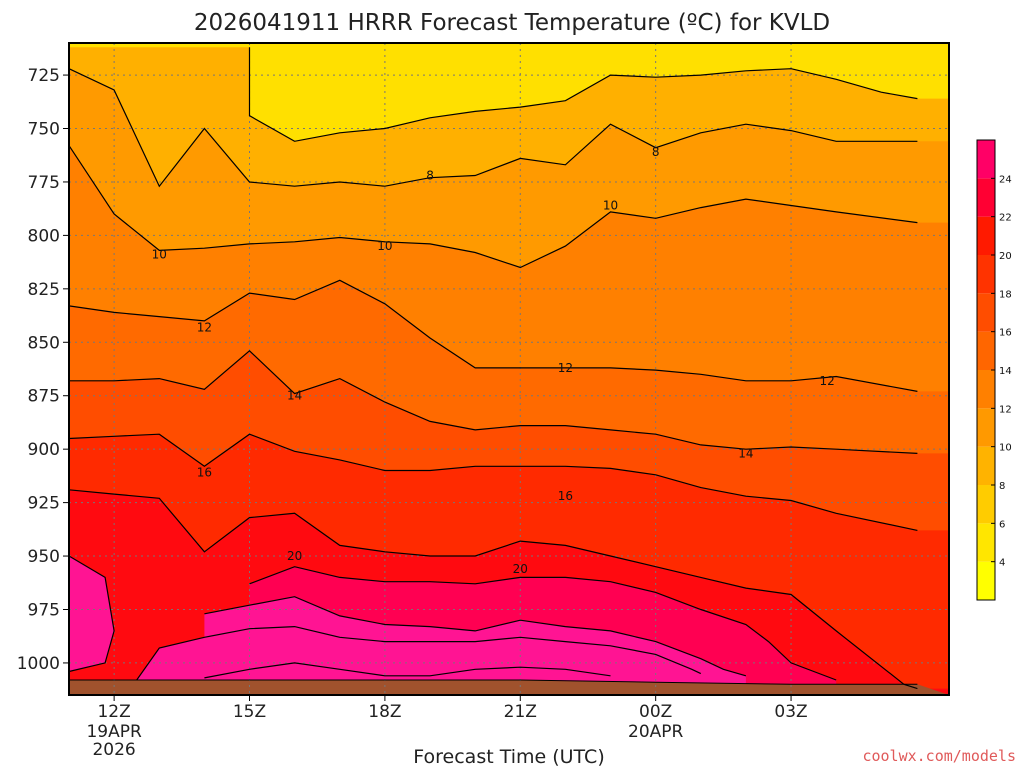  Describe the element at coordinates (44, 557) in the screenshot. I see `y-tick-label: 950` at that location.